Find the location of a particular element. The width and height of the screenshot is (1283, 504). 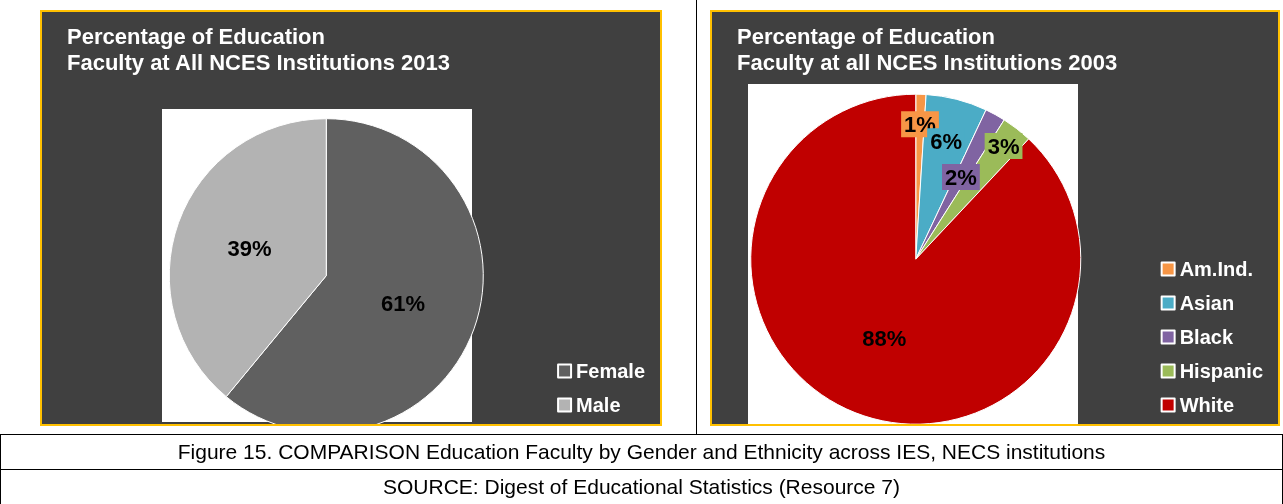

legend-label: Asian is located at coordinates (1207, 303).